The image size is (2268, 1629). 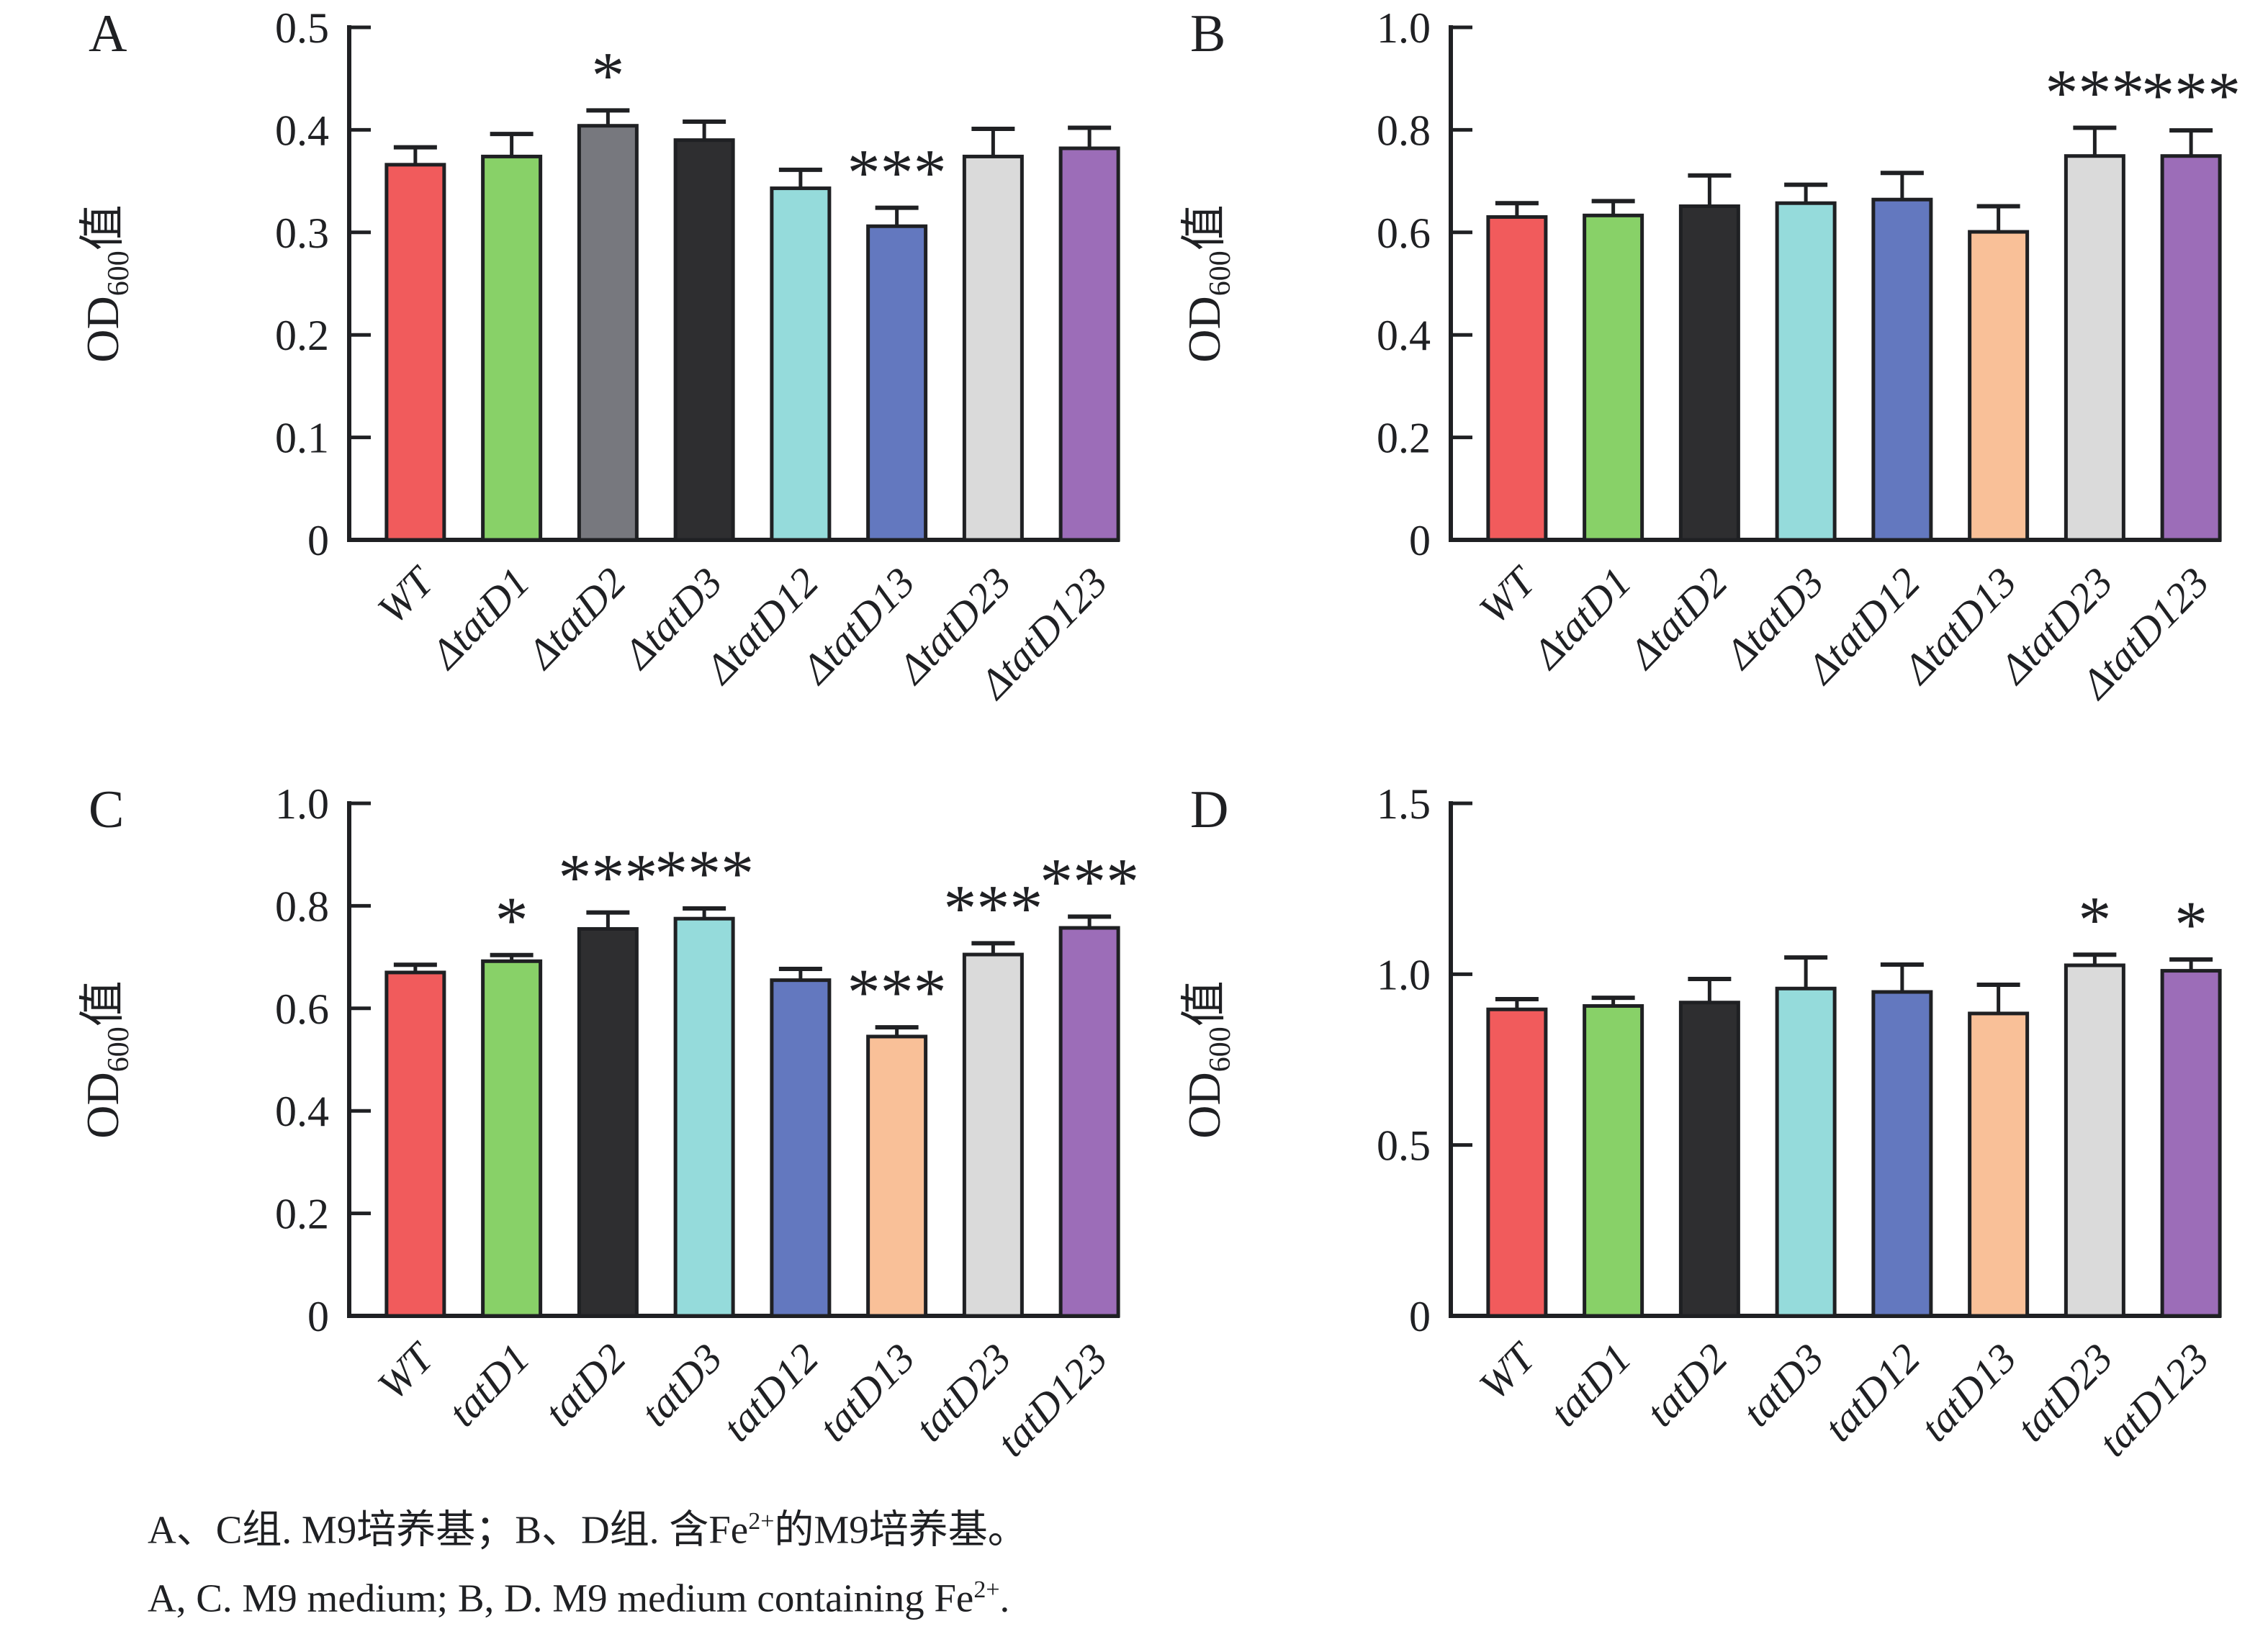 I want to click on y-tick-label: 0.3, so click(x=302, y=233).